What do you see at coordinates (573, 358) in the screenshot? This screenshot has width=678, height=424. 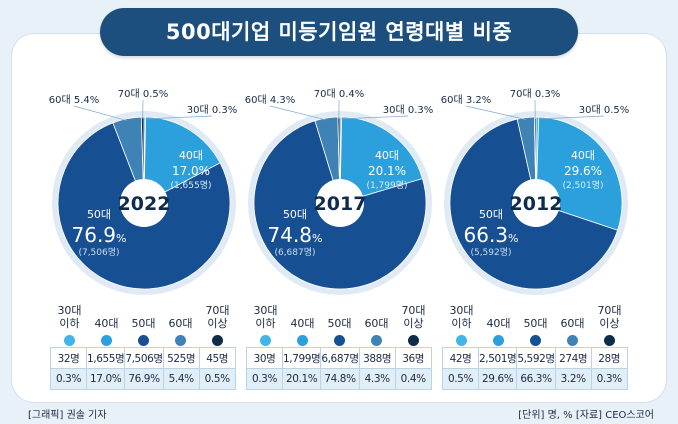 I see `count-cell: 274명` at bounding box center [573, 358].